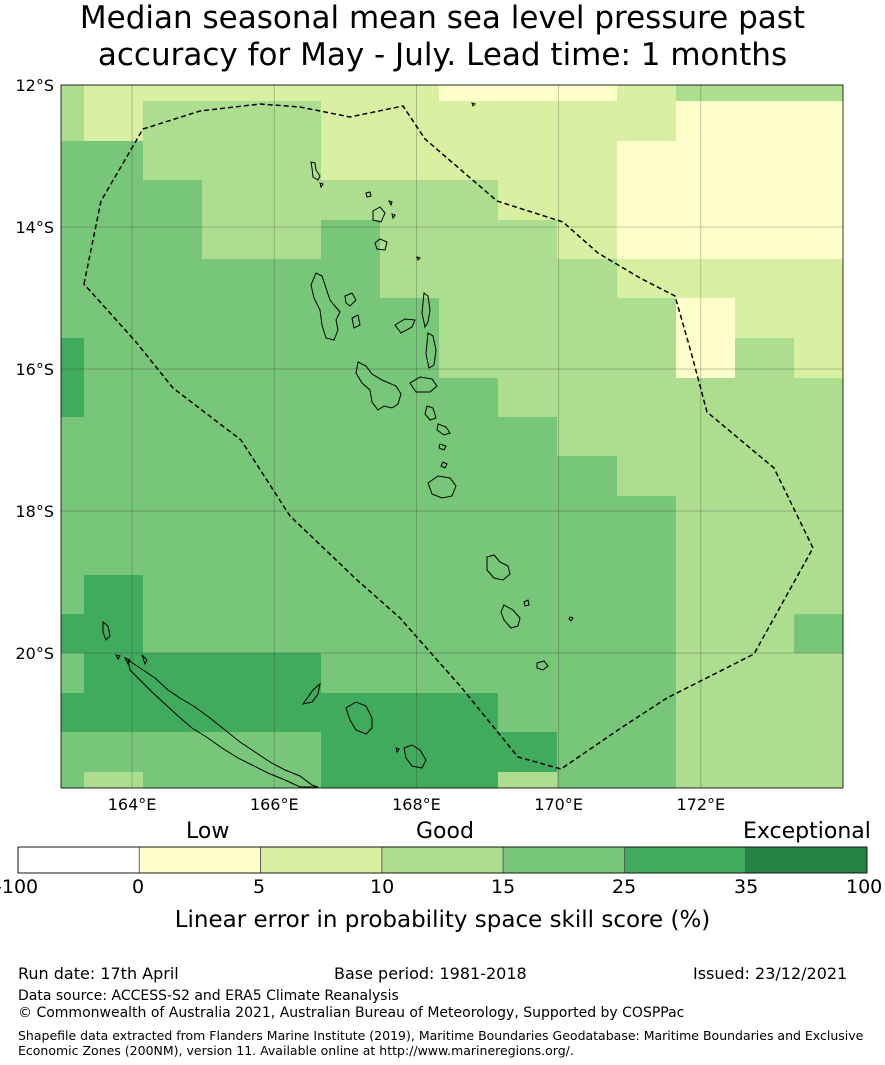 Image resolution: width=885 pixels, height=1065 pixels. Describe the element at coordinates (510, 616) in the screenshot. I see `coastline-tanna` at that location.